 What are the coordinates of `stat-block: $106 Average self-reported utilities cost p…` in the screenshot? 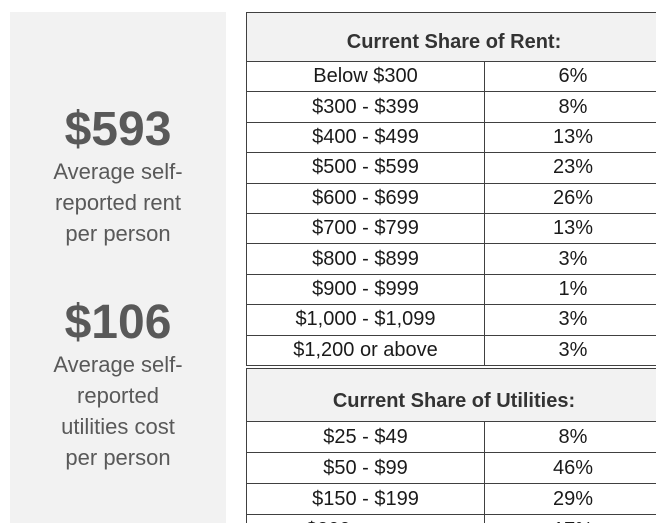 It's located at (118, 385).